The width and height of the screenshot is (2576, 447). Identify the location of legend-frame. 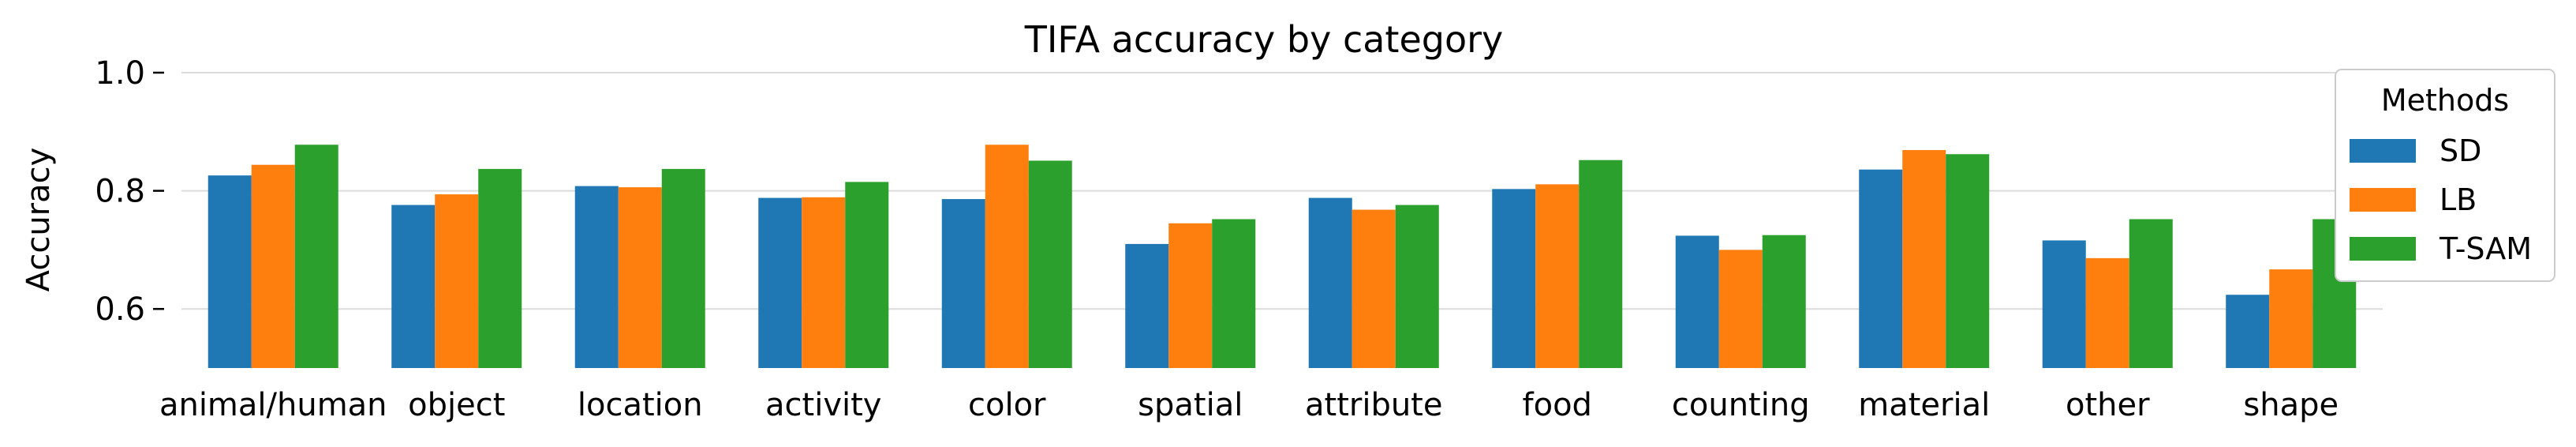
(2445, 175).